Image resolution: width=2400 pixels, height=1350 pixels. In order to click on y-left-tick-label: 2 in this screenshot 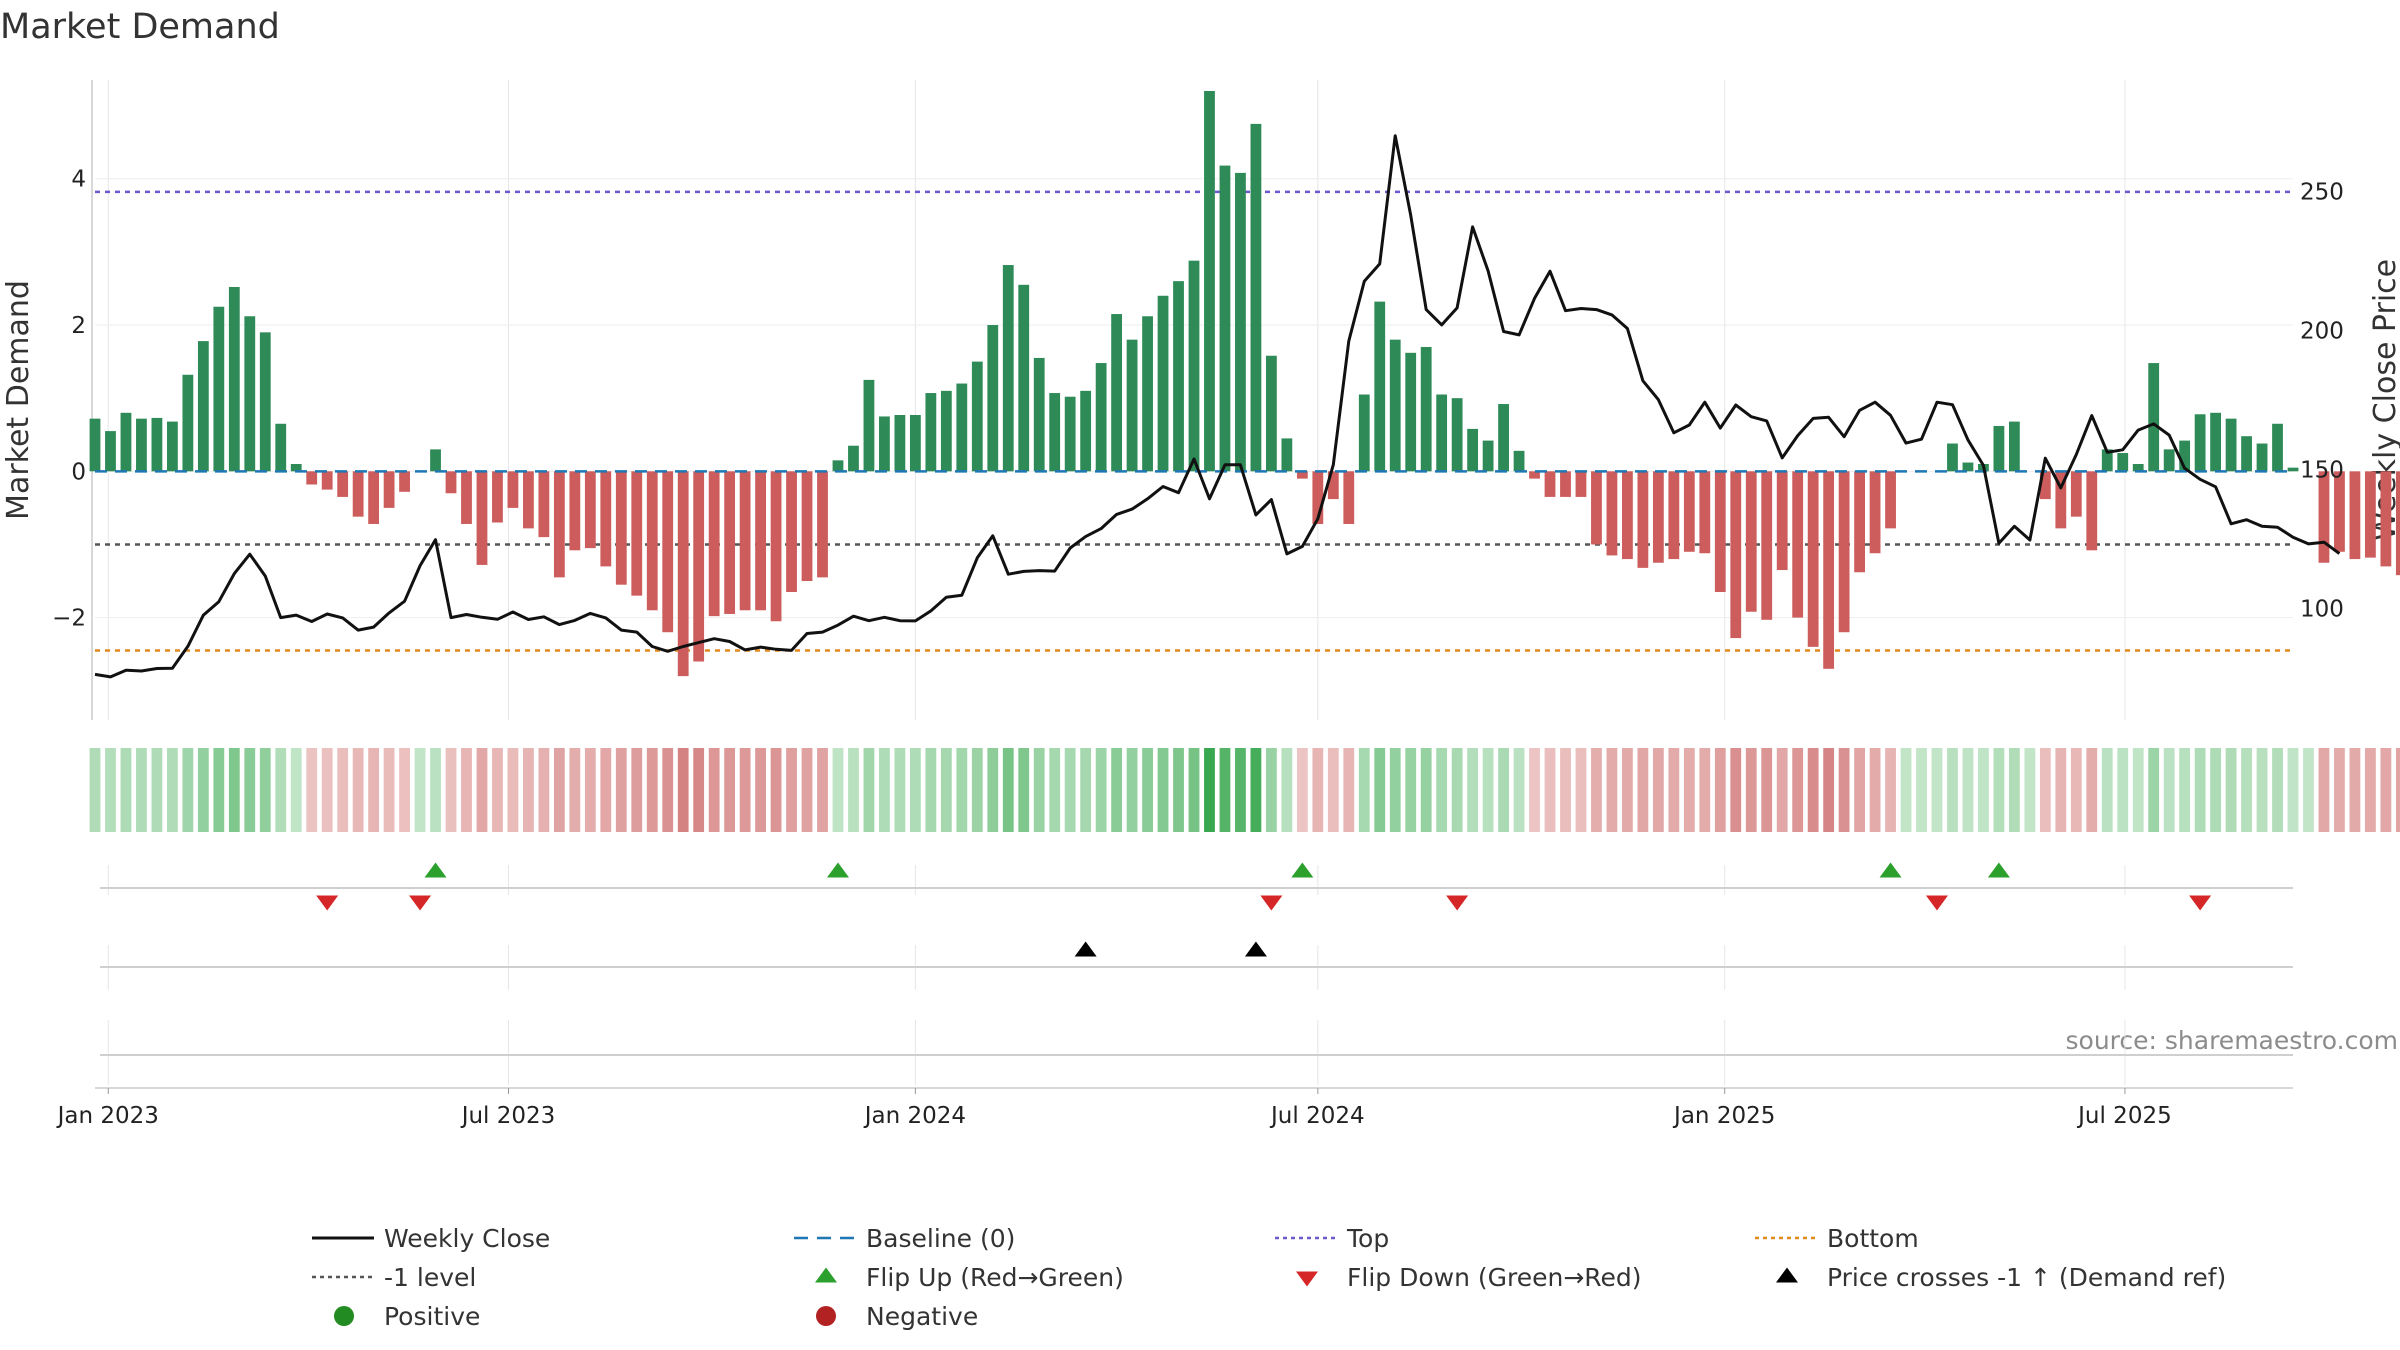, I will do `click(78, 326)`.